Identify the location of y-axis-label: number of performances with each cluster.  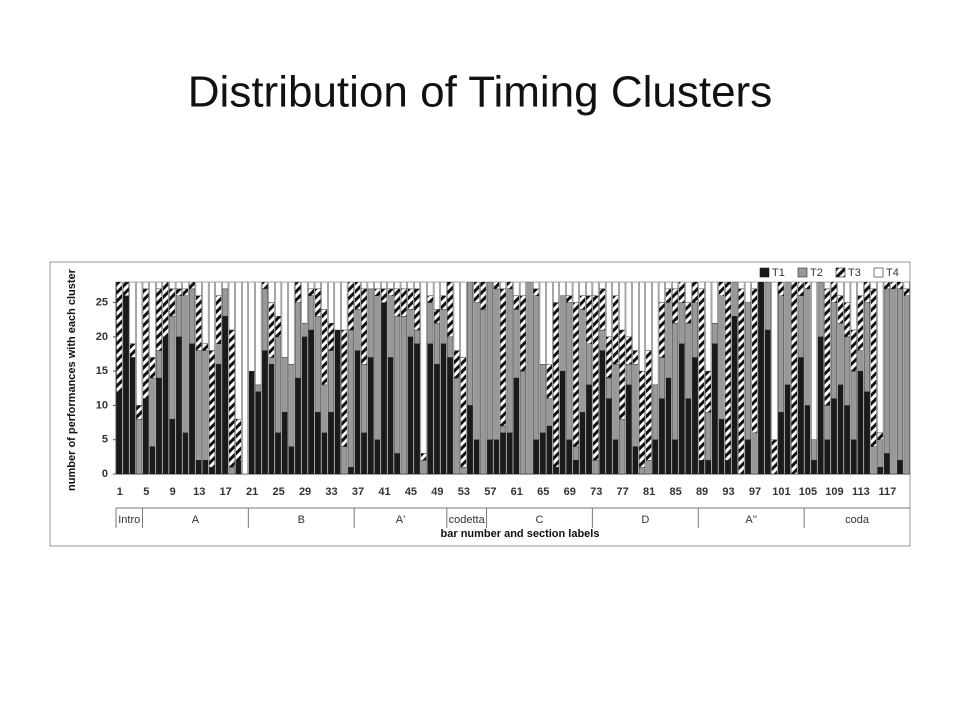
(72, 379).